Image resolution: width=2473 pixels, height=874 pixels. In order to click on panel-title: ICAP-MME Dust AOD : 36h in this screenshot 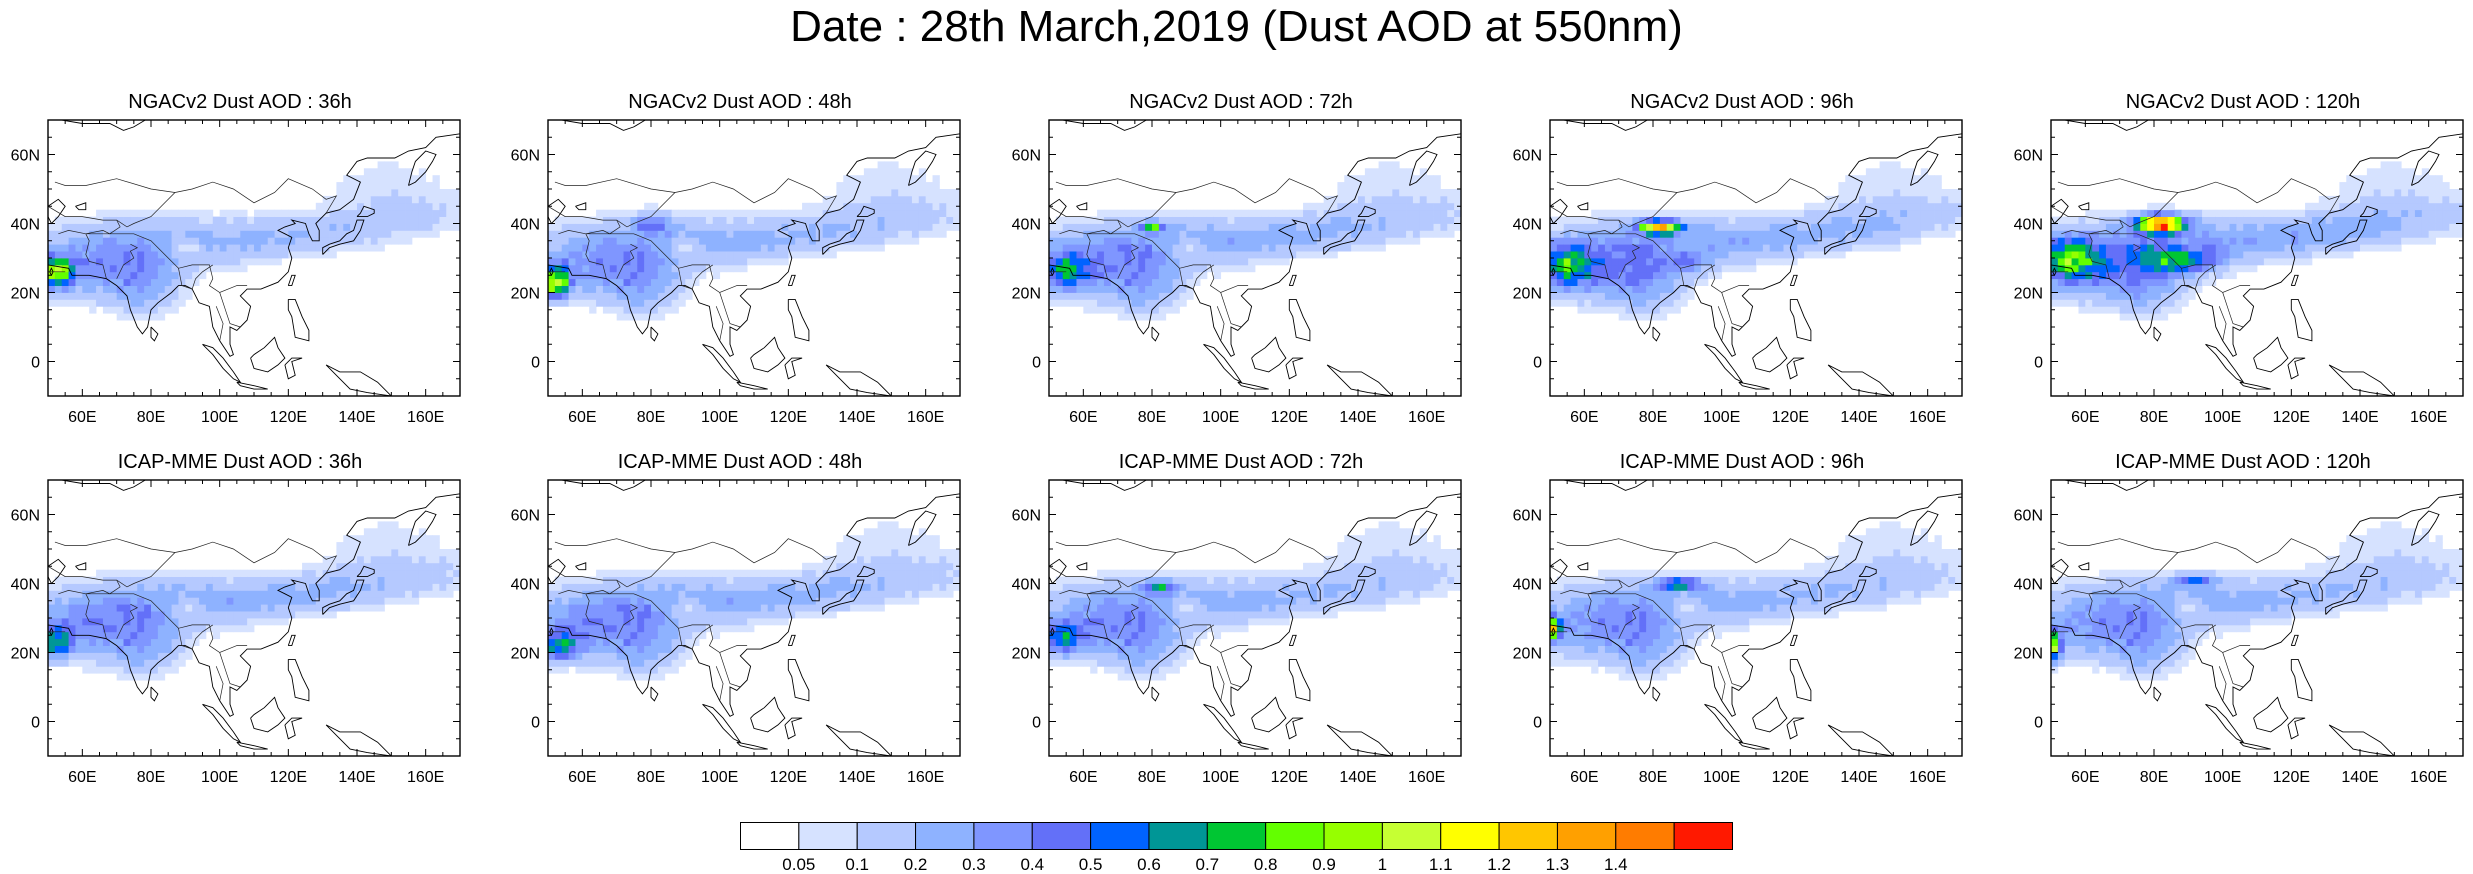, I will do `click(240, 462)`.